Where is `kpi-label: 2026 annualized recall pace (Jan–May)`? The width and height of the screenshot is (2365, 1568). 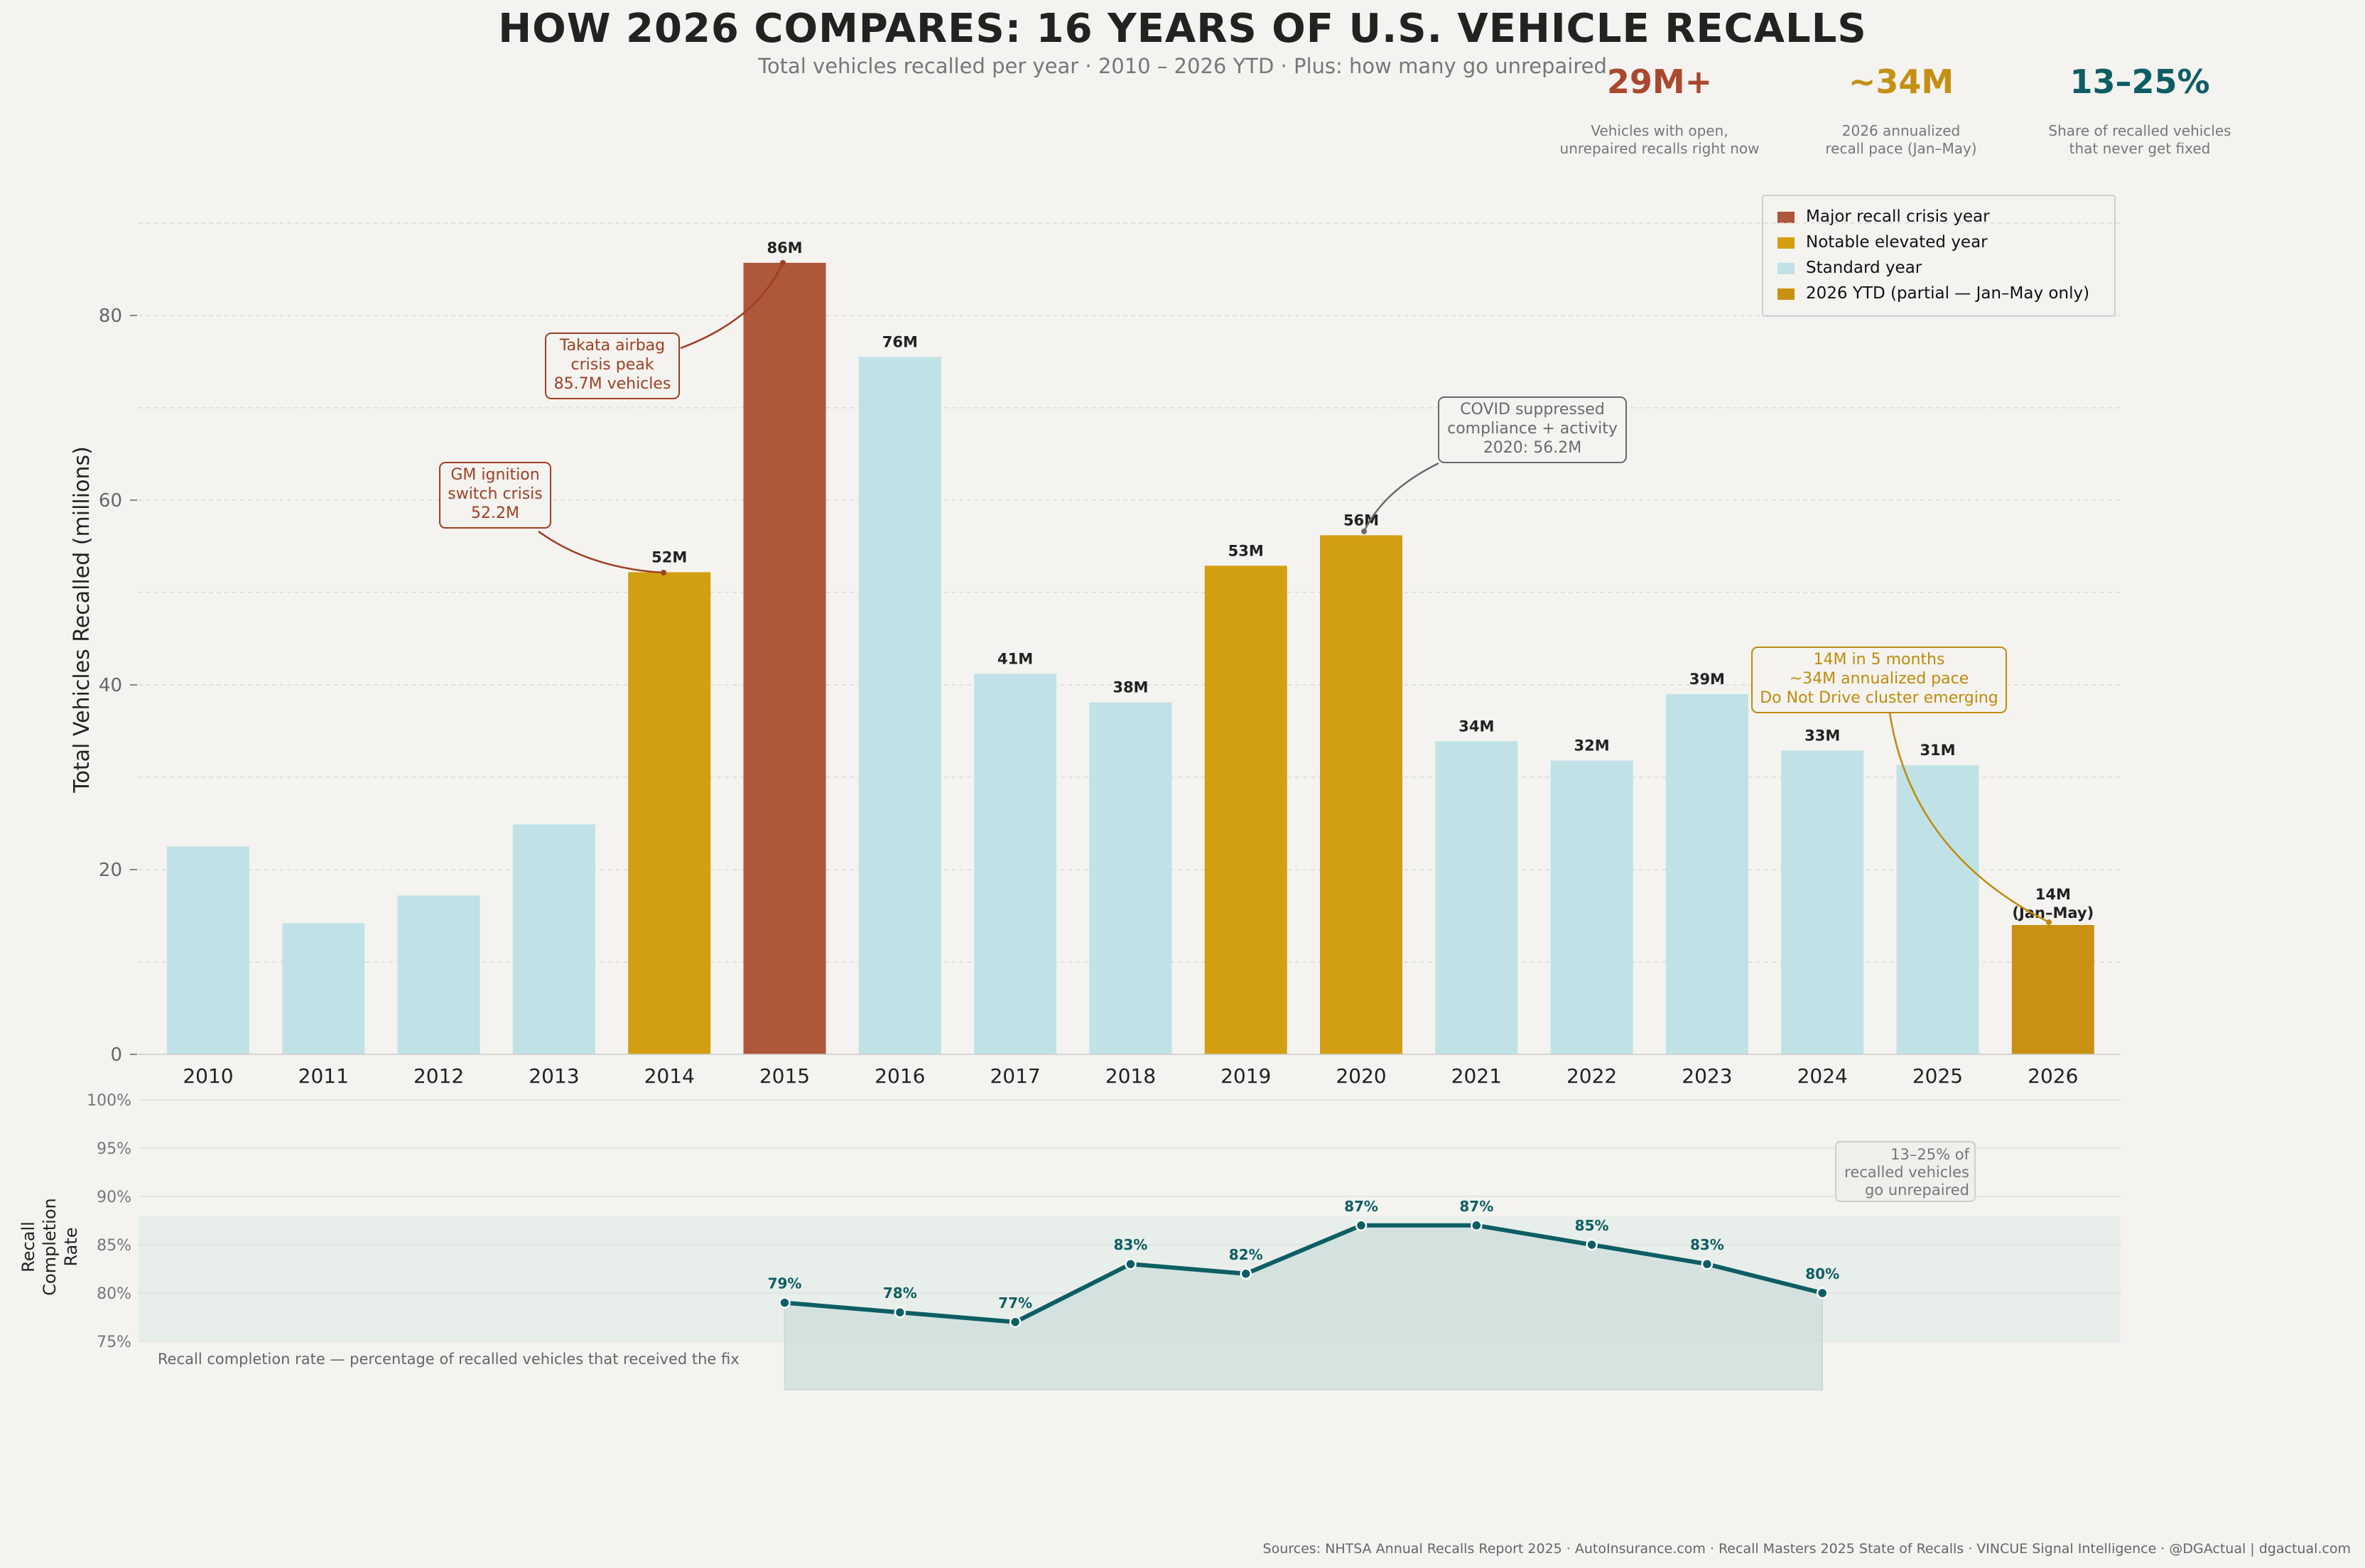 kpi-label: 2026 annualized recall pace (Jan–May) is located at coordinates (1901, 139).